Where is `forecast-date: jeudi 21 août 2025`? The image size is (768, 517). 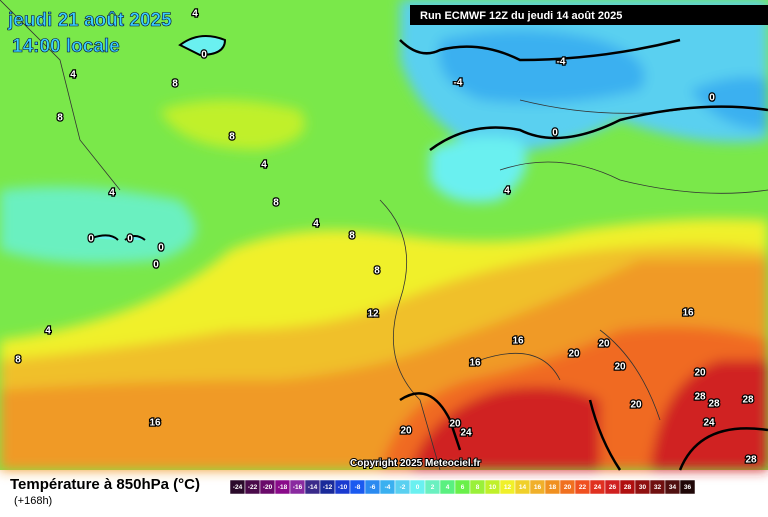 forecast-date: jeudi 21 août 2025 is located at coordinates (89, 20).